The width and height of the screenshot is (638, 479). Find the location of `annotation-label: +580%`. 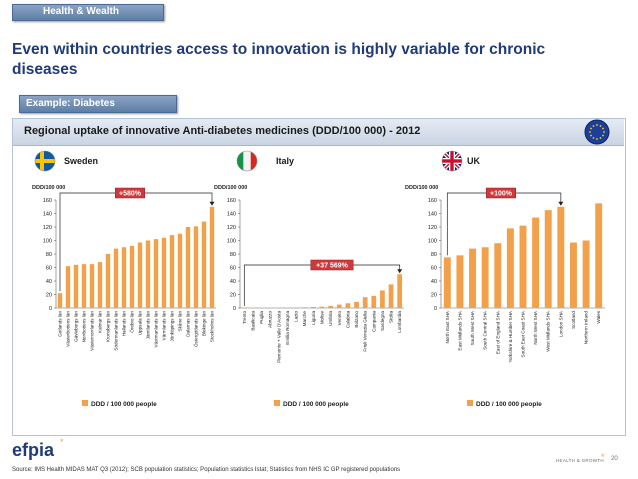

annotation-label: +580% is located at coordinates (130, 194).